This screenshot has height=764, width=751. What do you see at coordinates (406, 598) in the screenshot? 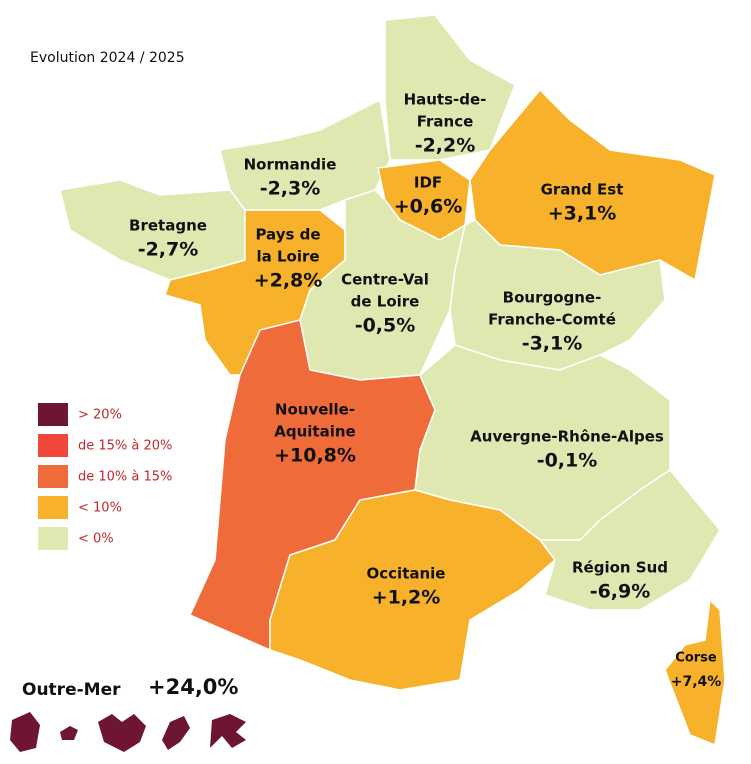
I see `region-value: +1,2%` at bounding box center [406, 598].